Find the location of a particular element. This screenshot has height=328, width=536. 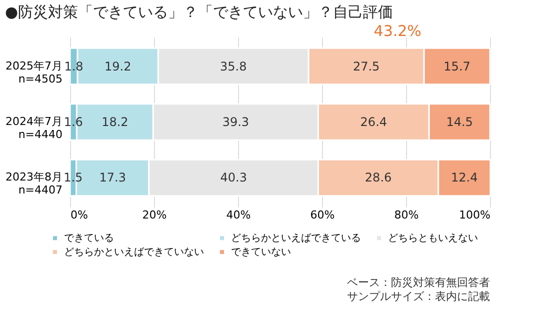

data-label: 19.2 is located at coordinates (118, 66).